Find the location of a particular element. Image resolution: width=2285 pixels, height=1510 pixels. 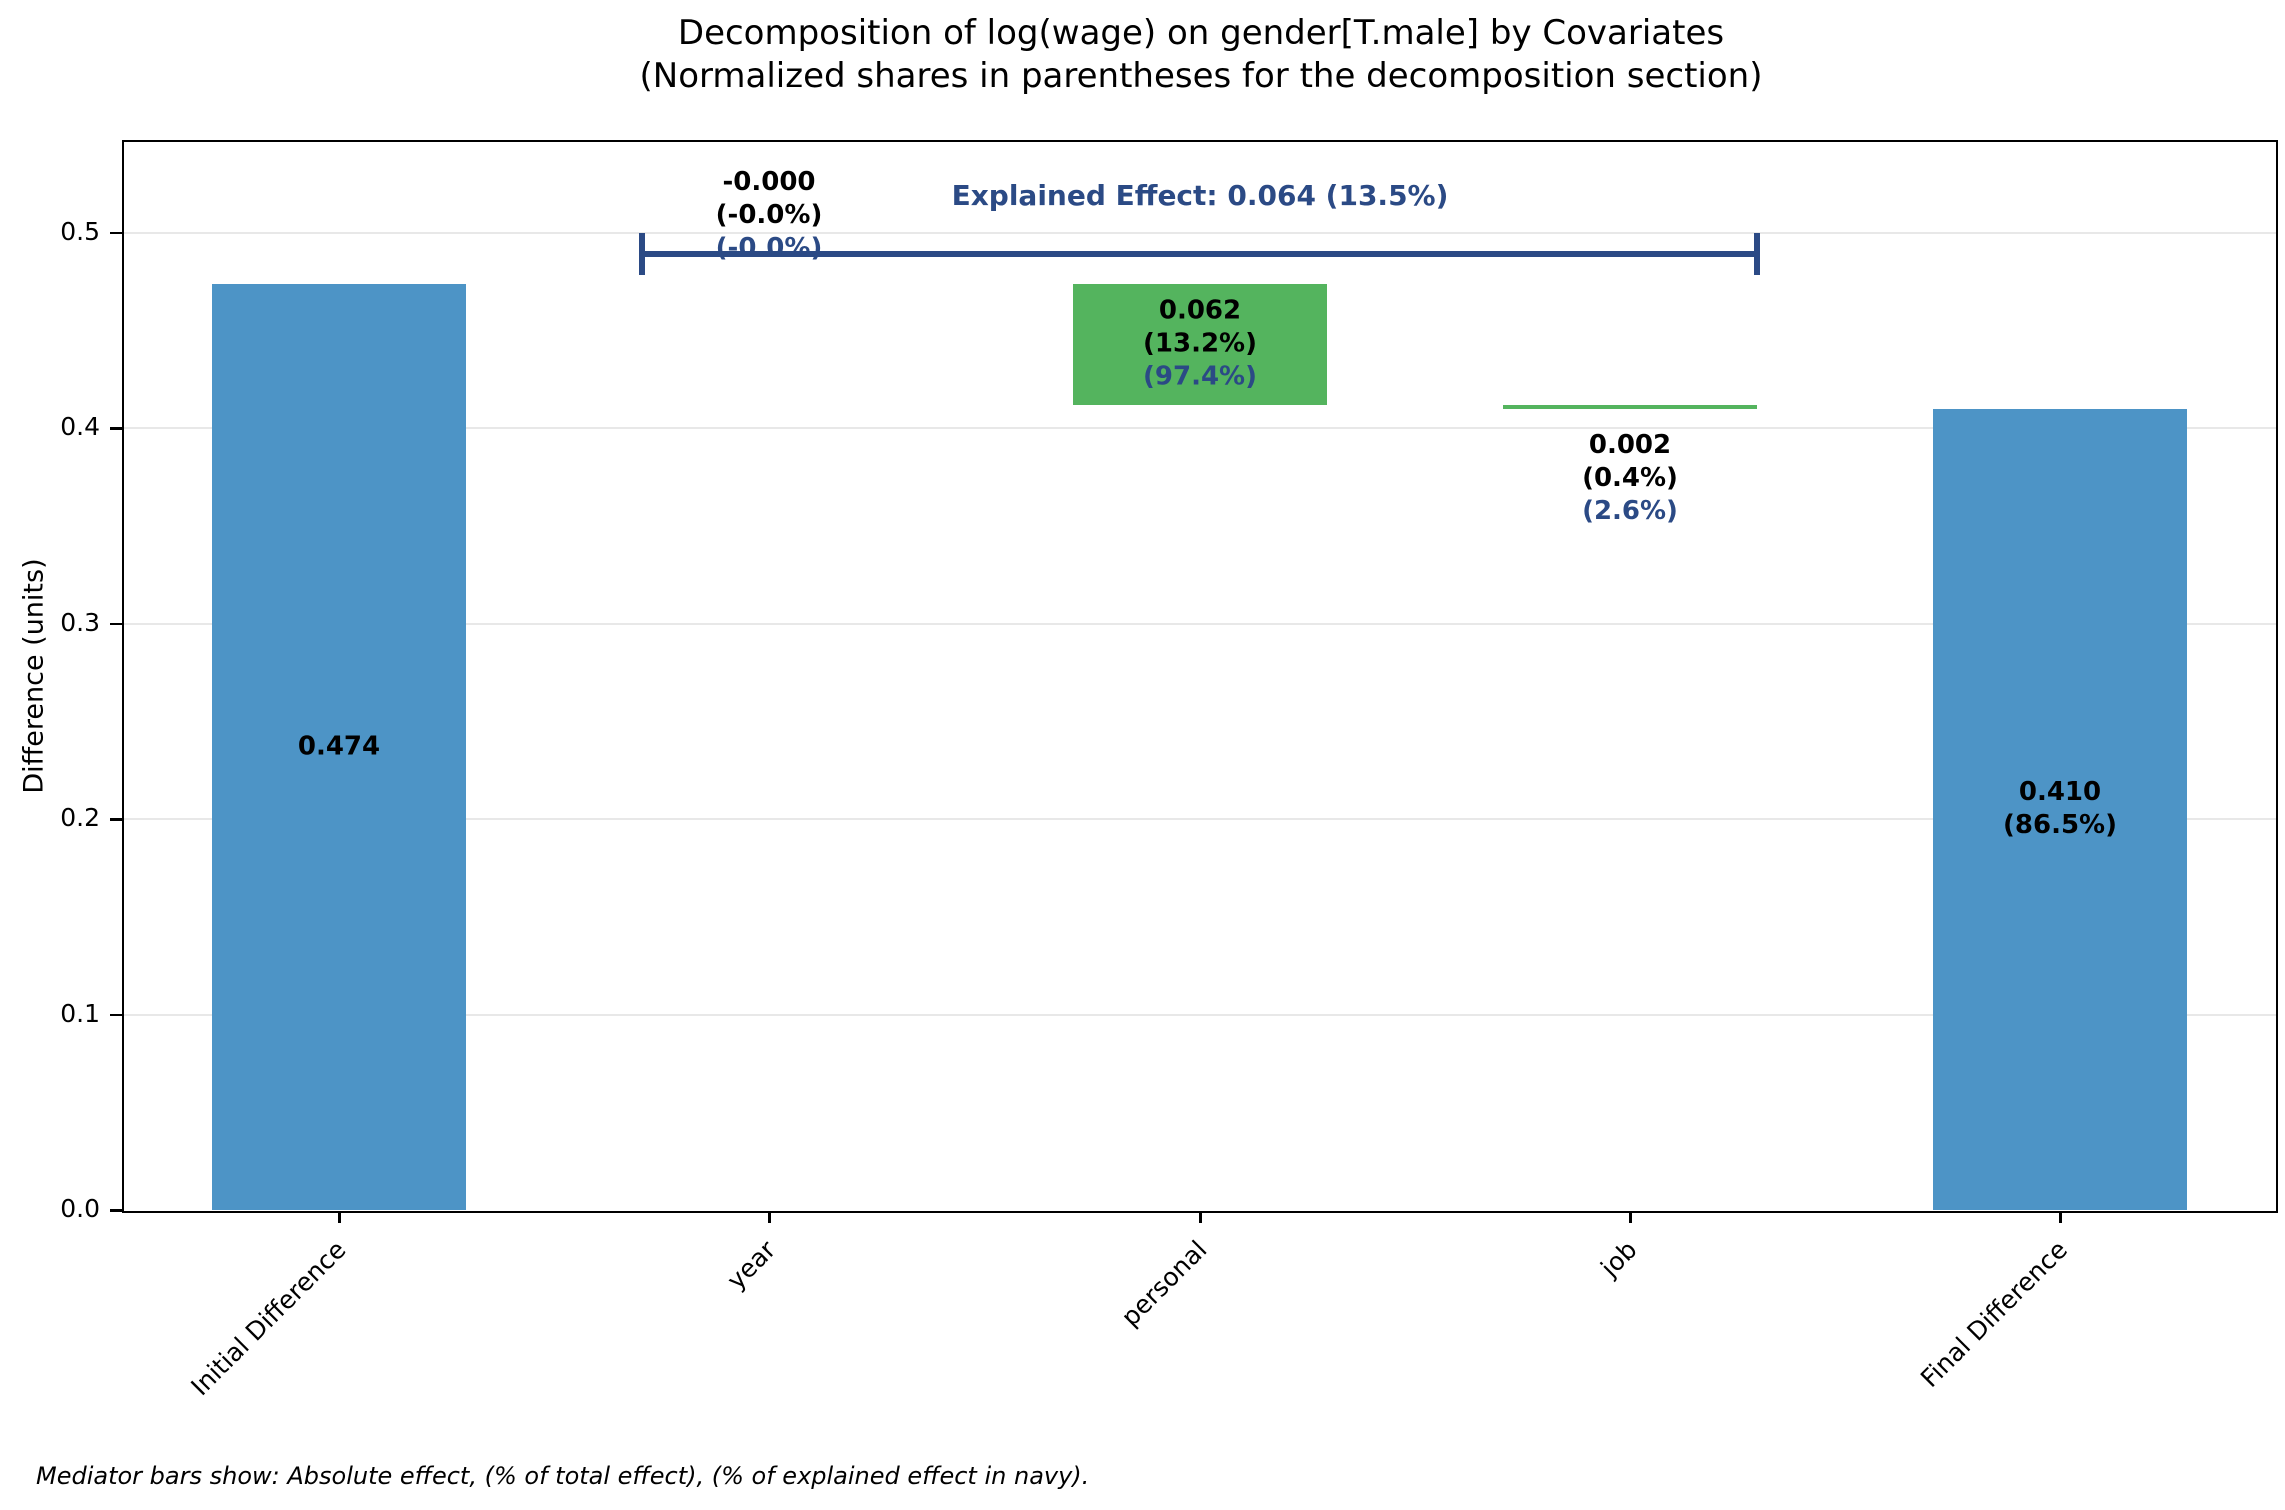

bar-value-label-personal: (97.4%) is located at coordinates (1200, 376).